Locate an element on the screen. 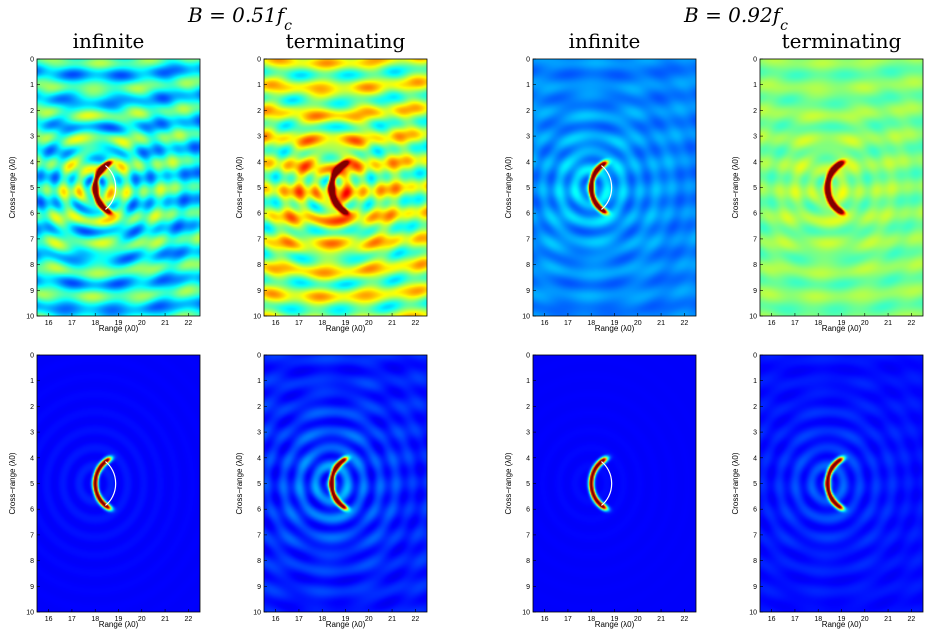 Image resolution: width=933 pixels, height=639 pixels. column-title: infinite is located at coordinates (109, 41).